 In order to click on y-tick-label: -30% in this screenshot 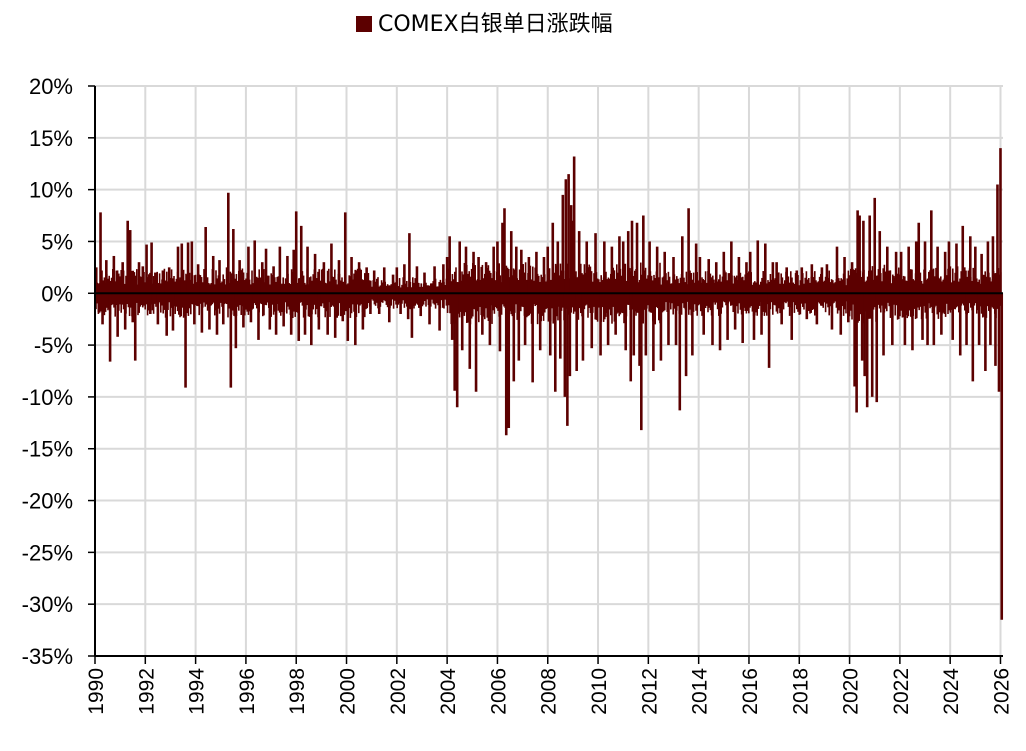, I will do `click(47, 604)`.